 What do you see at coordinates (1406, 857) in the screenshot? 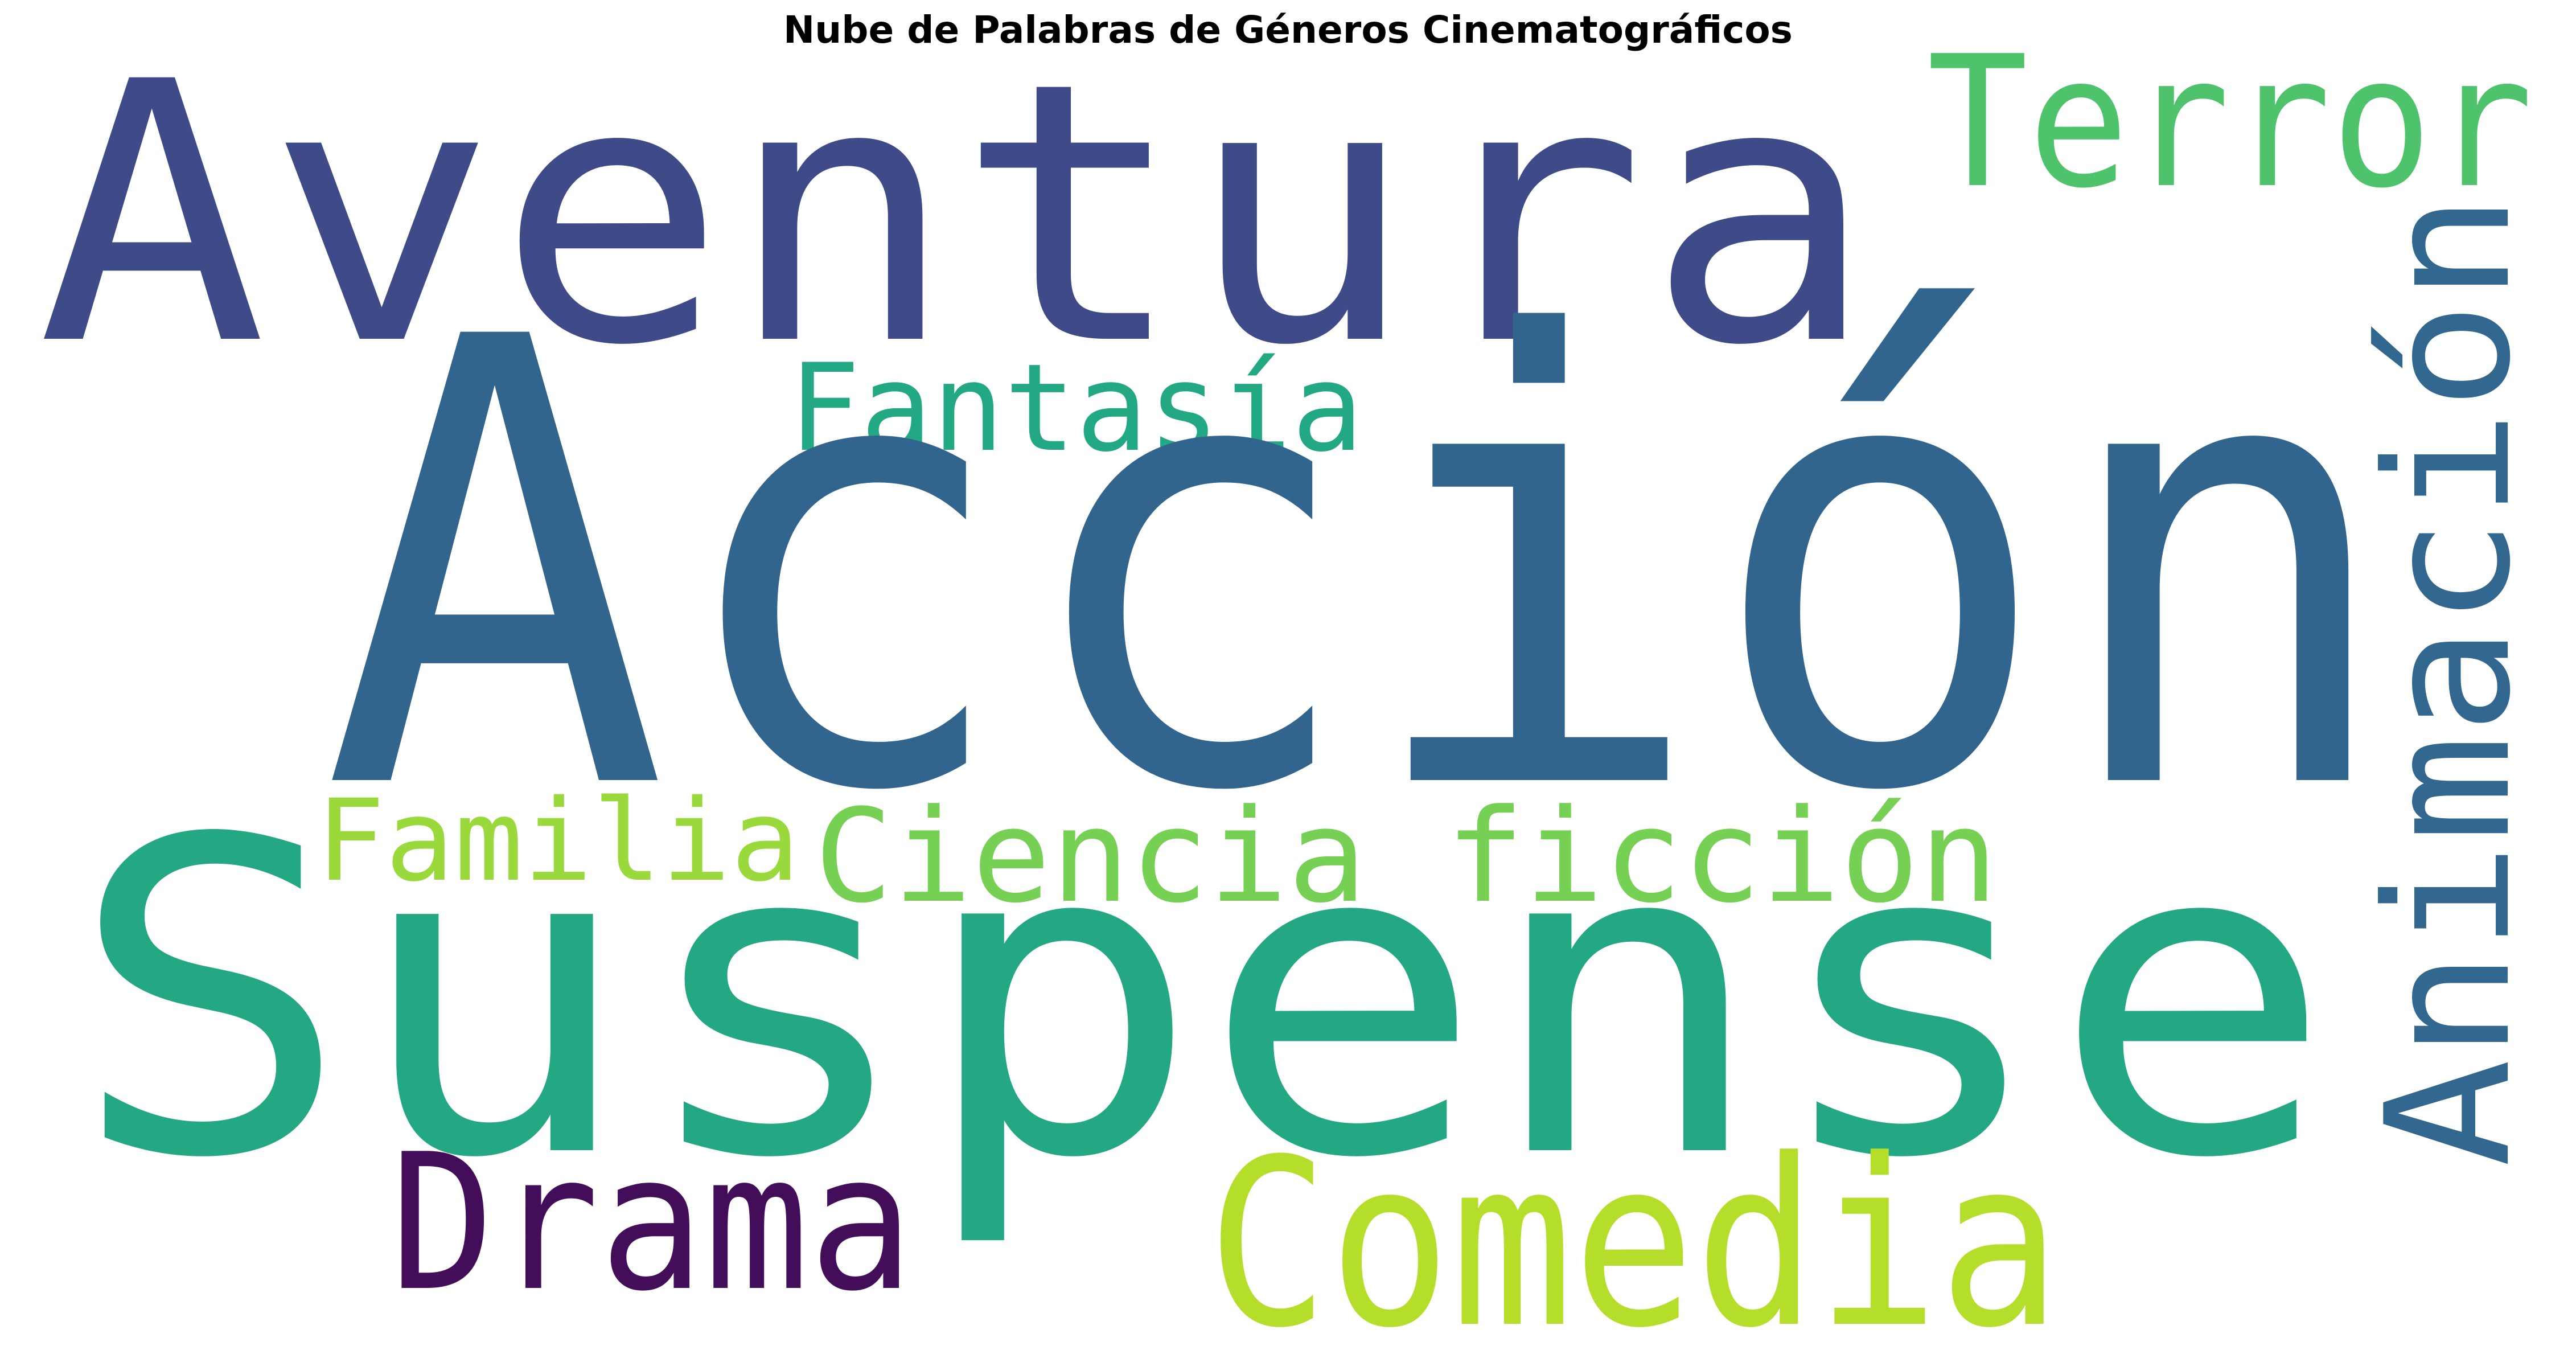
I see `word-ciencia-ficcion: Ciencia ficción` at bounding box center [1406, 857].